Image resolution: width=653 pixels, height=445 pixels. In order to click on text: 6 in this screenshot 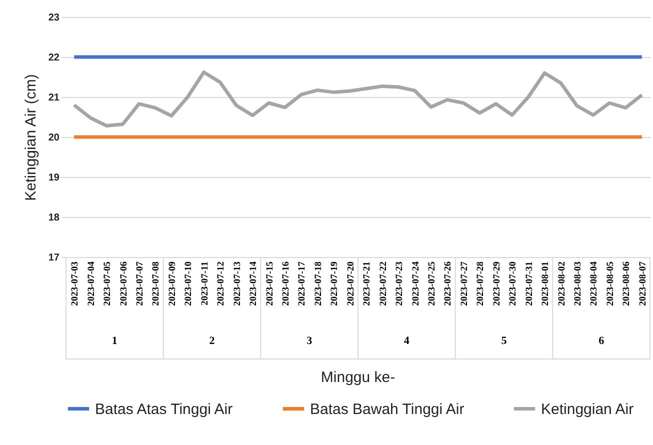, I will do `click(601, 341)`.